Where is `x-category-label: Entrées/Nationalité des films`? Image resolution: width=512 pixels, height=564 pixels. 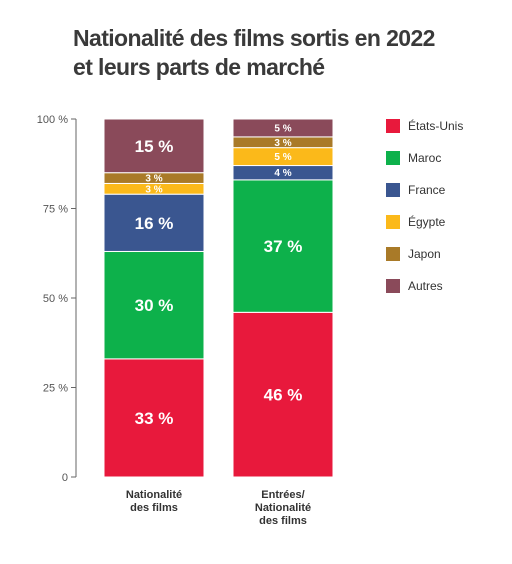 x-category-label: Entrées/Nationalité des films is located at coordinates (283, 508).